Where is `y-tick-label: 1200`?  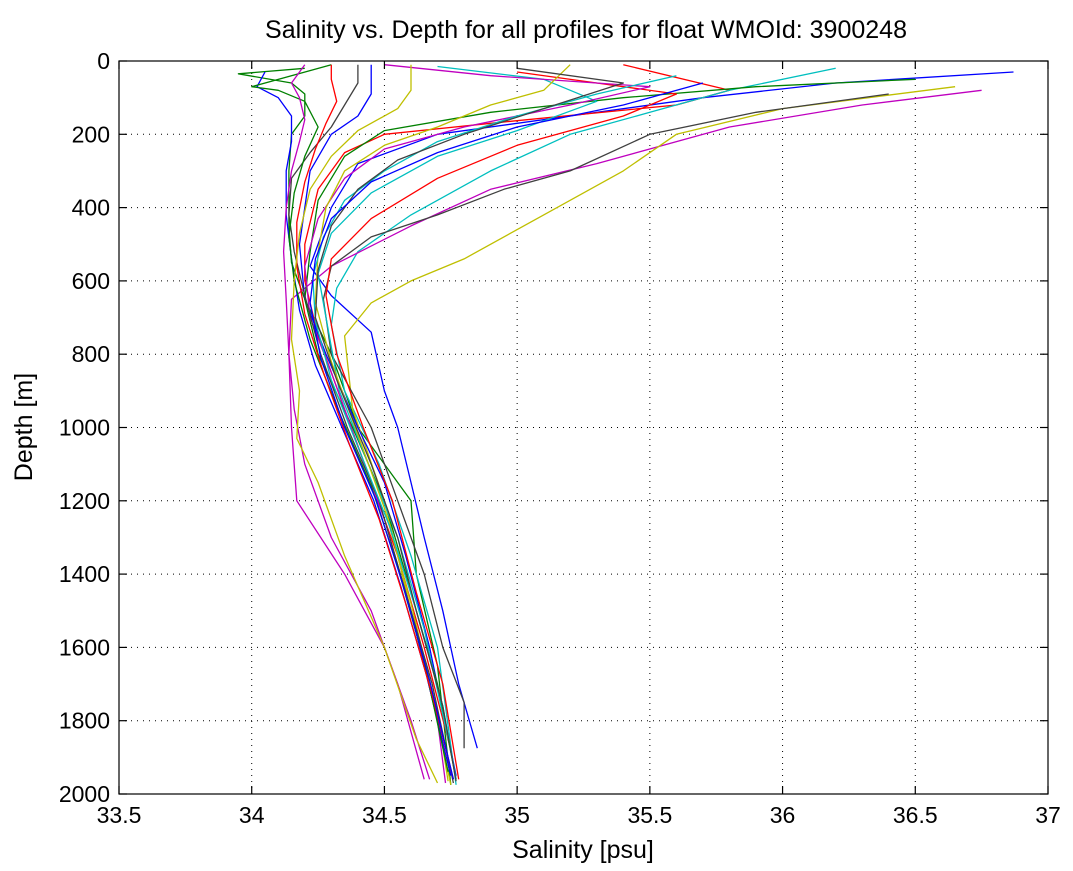
y-tick-label: 1200 is located at coordinates (84, 501).